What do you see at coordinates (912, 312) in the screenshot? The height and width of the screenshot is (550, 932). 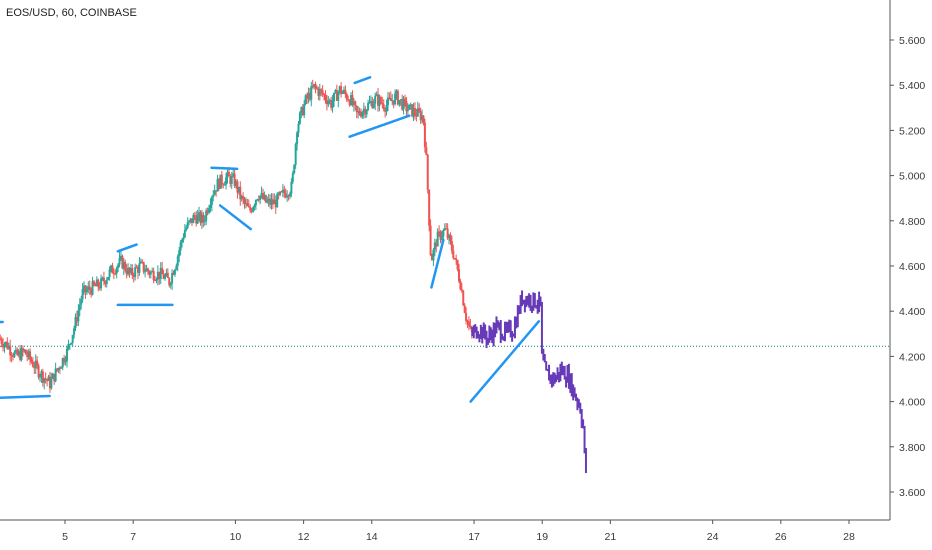 I see `y-tick-label: 4.400` at bounding box center [912, 312].